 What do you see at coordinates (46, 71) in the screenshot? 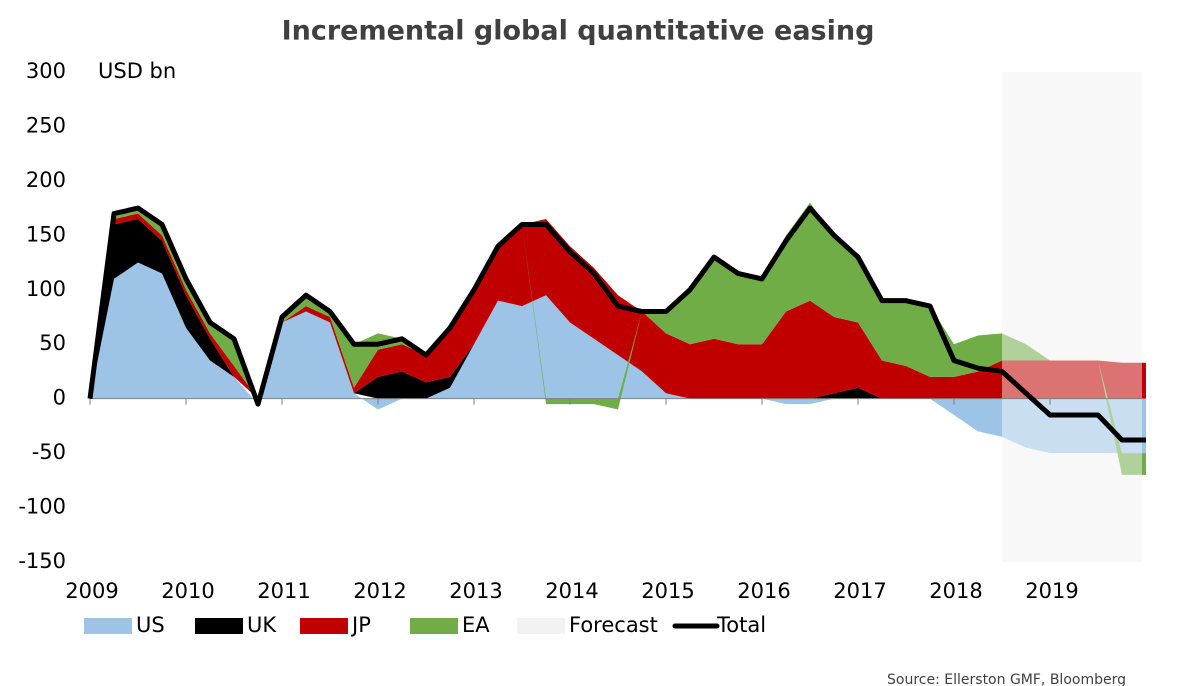
I see `y-tick-label: 300` at bounding box center [46, 71].